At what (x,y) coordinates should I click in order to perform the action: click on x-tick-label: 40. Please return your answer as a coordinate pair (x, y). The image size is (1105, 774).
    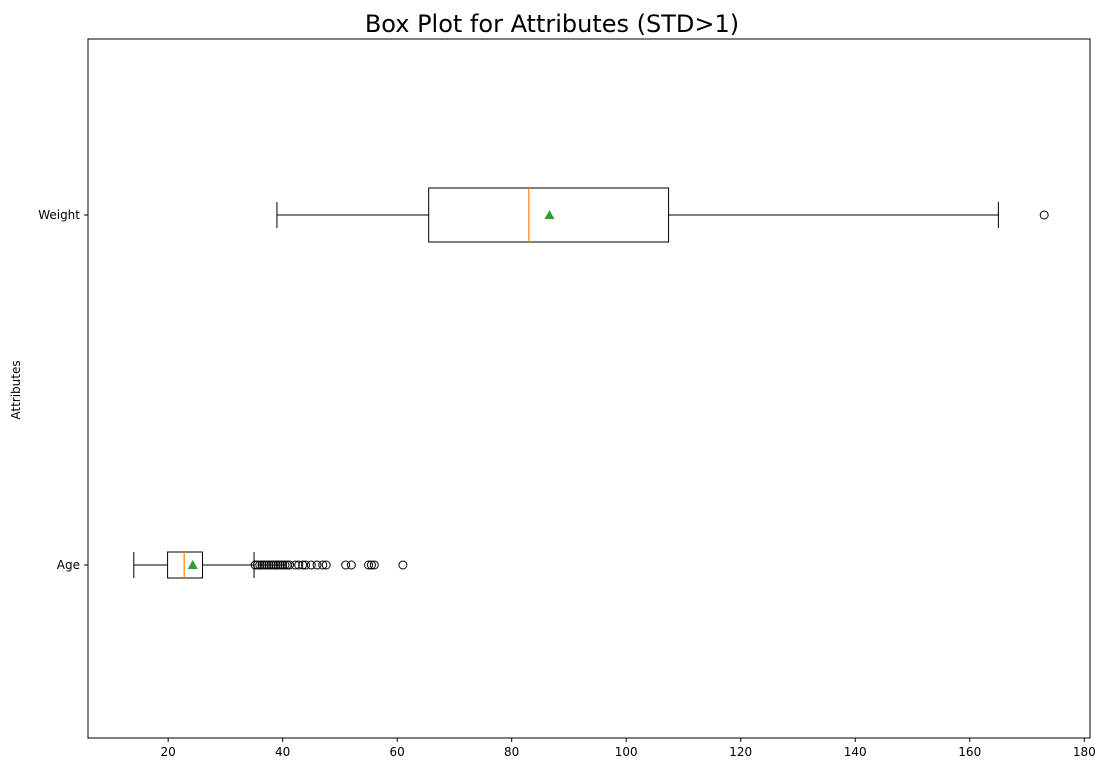
    Looking at the image, I should click on (282, 752).